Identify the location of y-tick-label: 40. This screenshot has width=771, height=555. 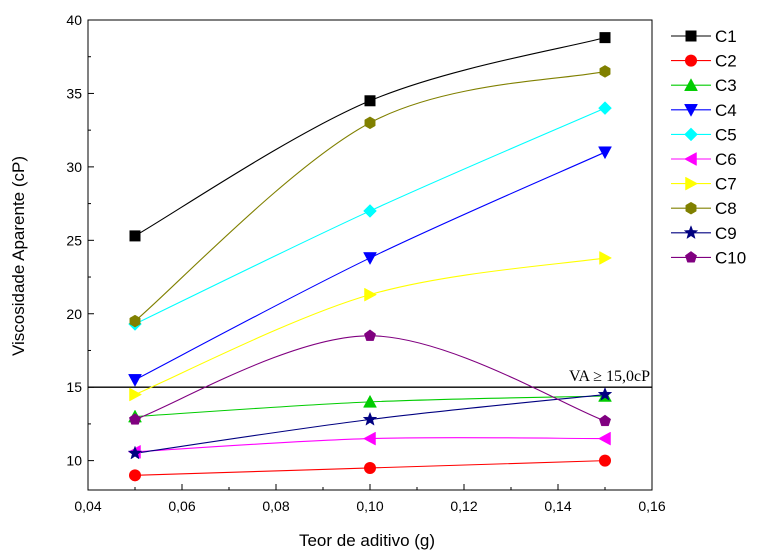
(74, 20).